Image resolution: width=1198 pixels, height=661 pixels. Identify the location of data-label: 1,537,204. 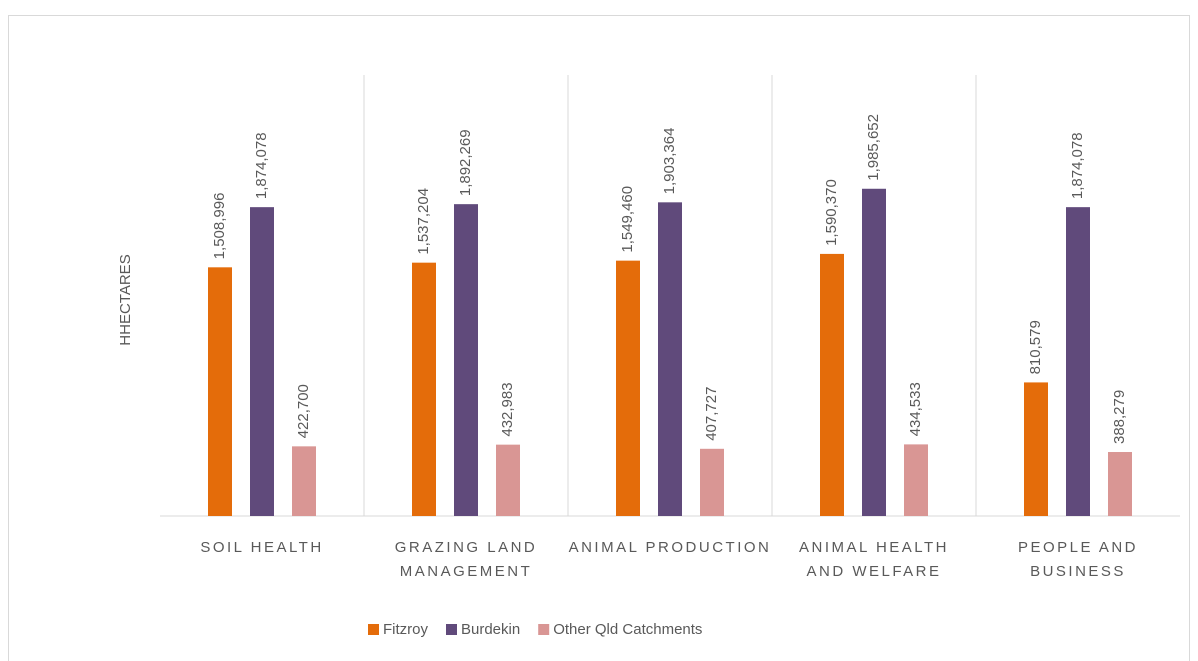
(423, 221).